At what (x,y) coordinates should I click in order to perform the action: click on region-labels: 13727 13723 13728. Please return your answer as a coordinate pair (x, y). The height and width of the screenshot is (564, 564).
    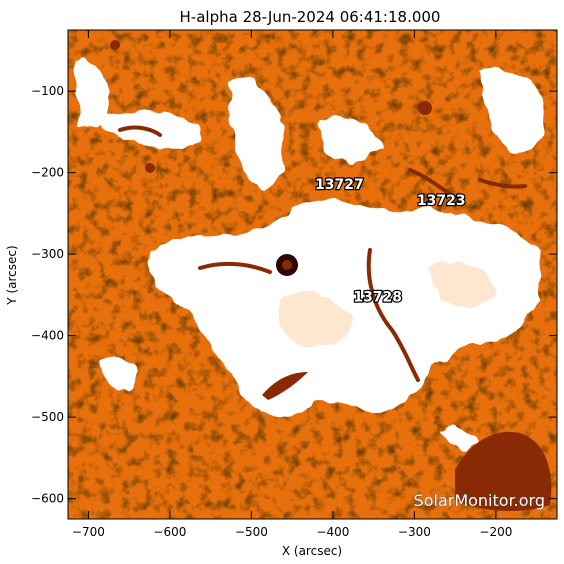
    Looking at the image, I should click on (390, 241).